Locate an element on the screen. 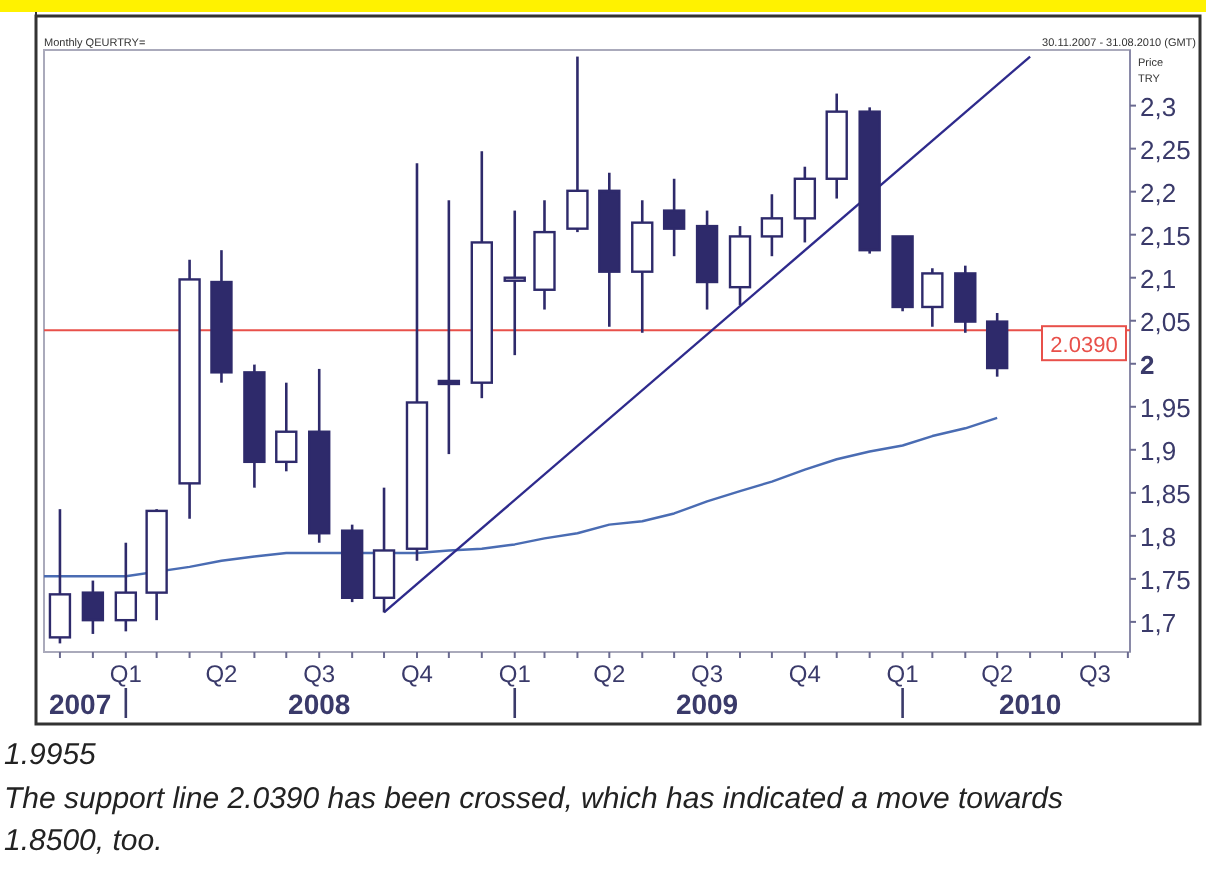  y-tick-label: 2,05 is located at coordinates (1165, 321).